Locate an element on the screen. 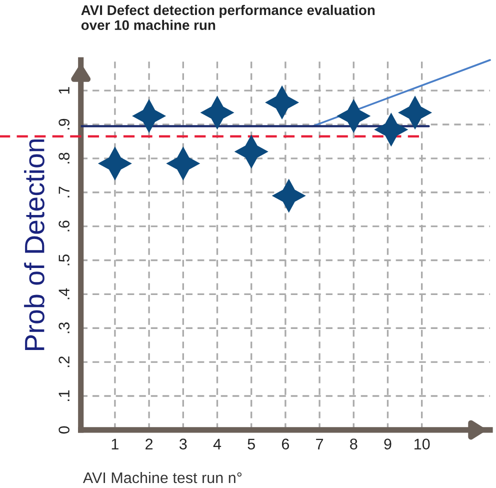 This screenshot has width=496, height=488. x-tick-label: 4 is located at coordinates (217, 444).